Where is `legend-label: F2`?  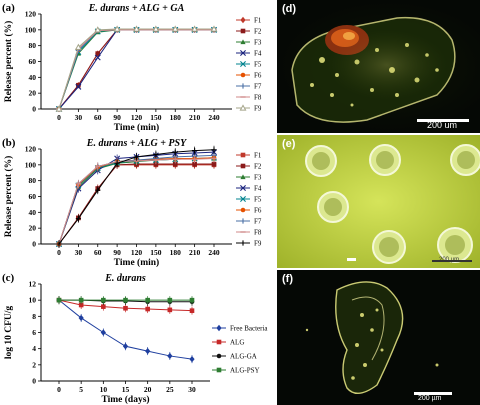 legend-label: F2 is located at coordinates (258, 167).